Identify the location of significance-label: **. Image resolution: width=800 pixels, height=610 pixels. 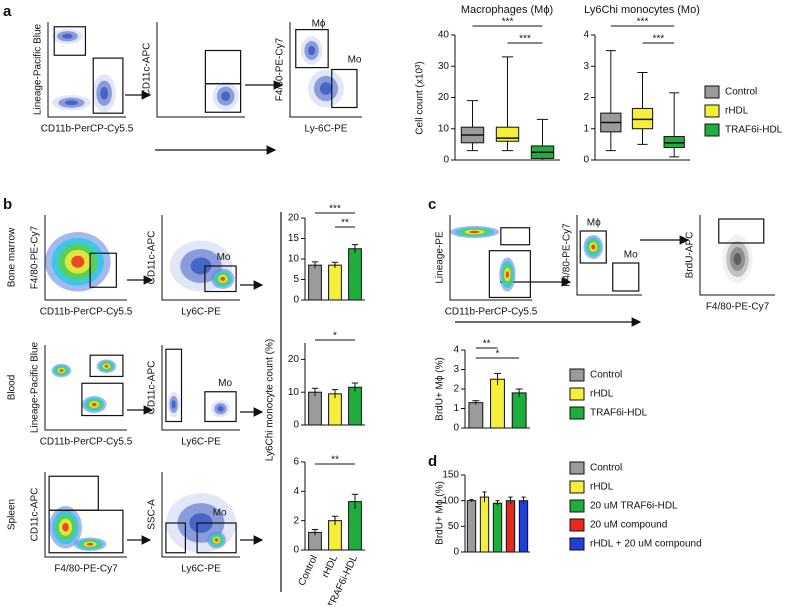
(345, 223).